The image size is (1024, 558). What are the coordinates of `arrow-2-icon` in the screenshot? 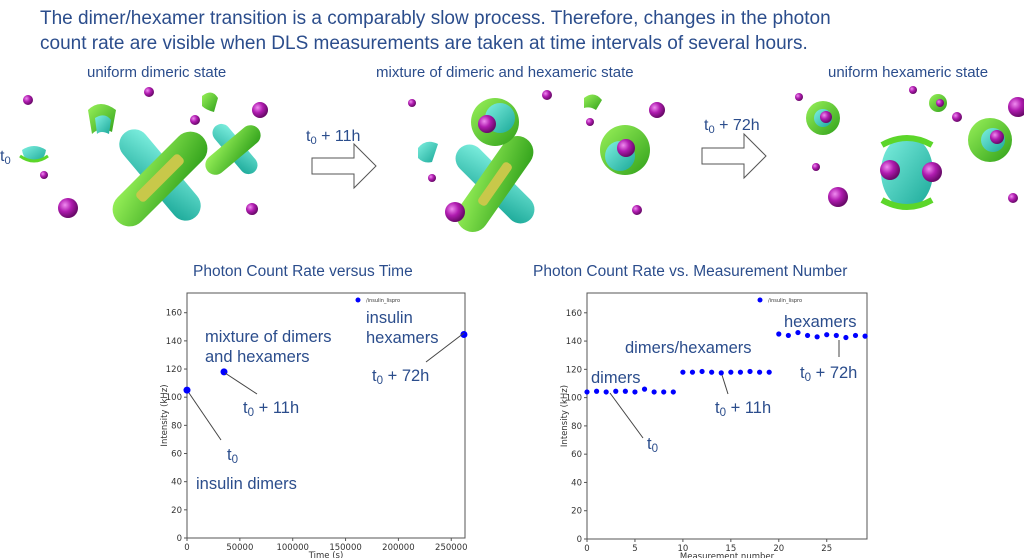 It's located at (734, 156).